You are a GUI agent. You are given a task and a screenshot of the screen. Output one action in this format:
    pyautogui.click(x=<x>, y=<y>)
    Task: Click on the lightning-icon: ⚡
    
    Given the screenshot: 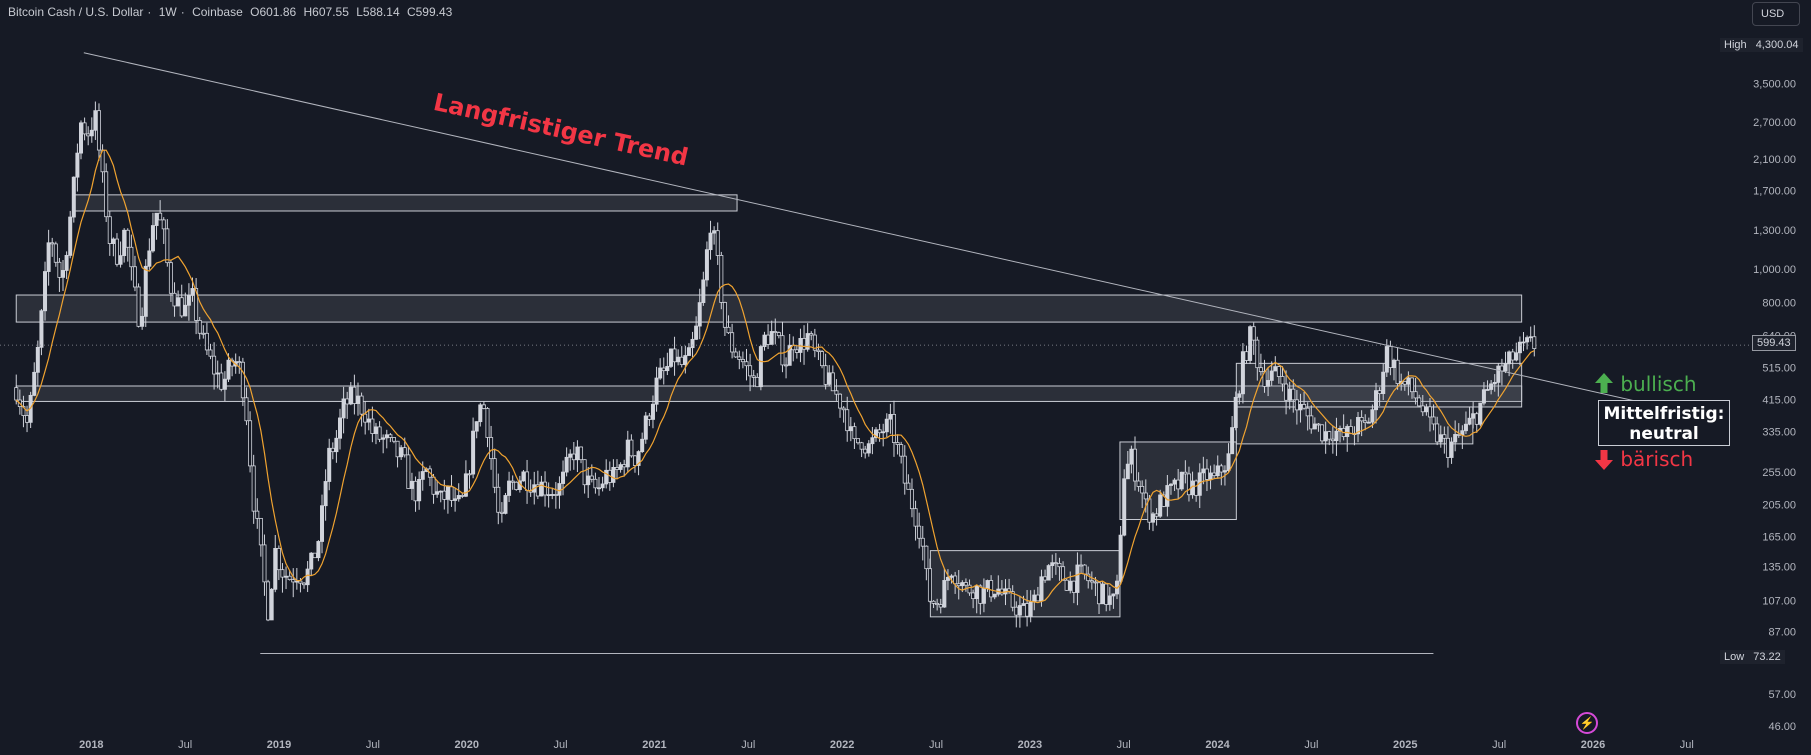 What is the action you would take?
    pyautogui.click(x=1587, y=723)
    